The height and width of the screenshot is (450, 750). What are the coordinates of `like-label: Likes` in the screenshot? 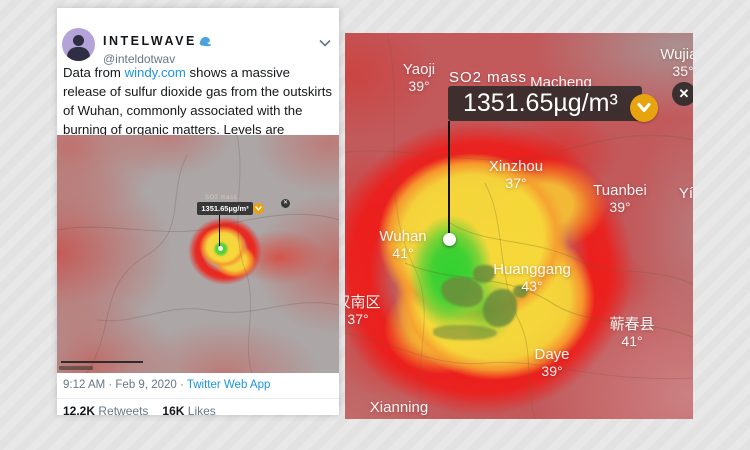 It's located at (201, 411).